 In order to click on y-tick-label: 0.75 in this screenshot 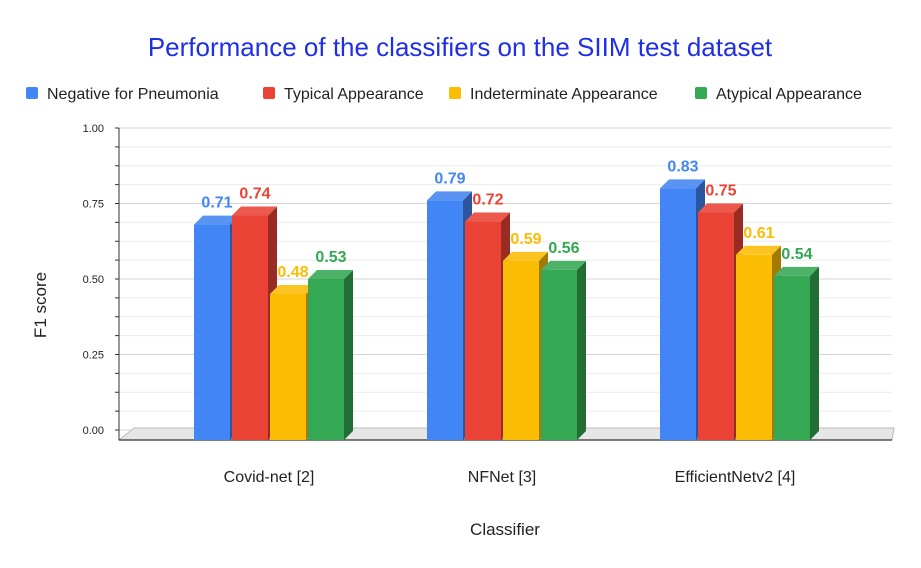, I will do `click(93, 205)`.